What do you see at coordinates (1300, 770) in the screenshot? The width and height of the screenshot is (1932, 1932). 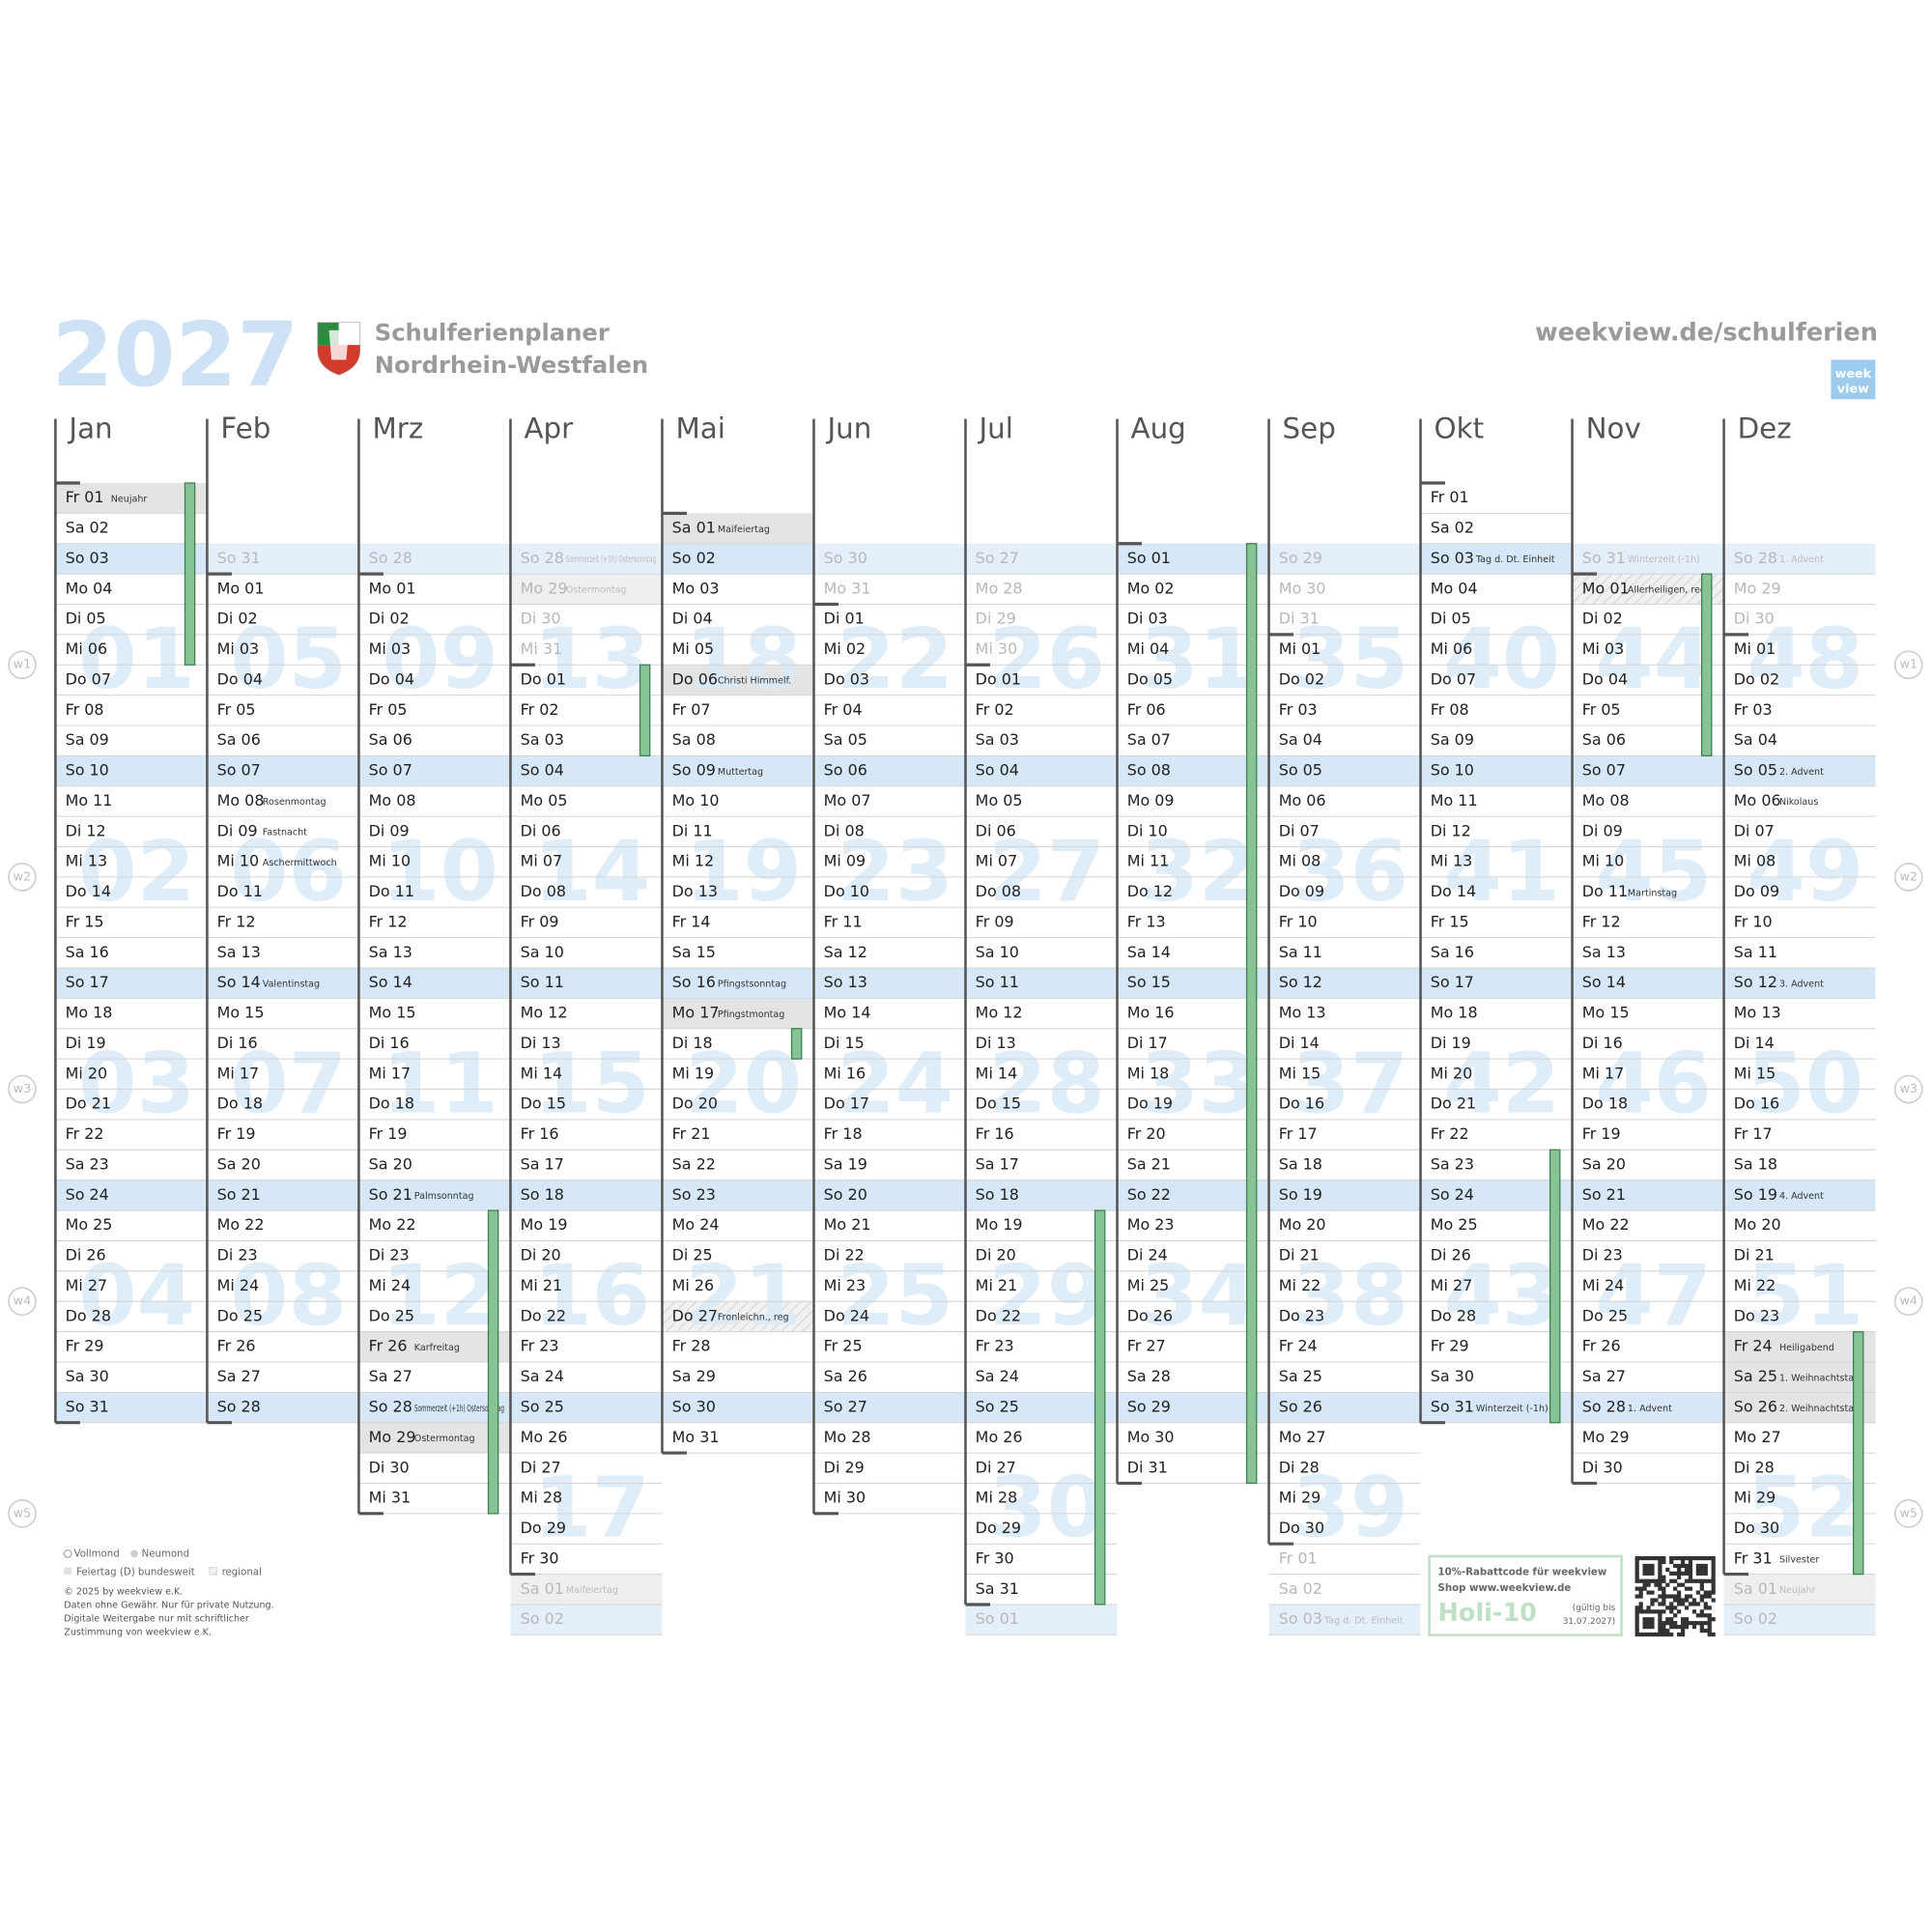 I see `day-label: So 05` at bounding box center [1300, 770].